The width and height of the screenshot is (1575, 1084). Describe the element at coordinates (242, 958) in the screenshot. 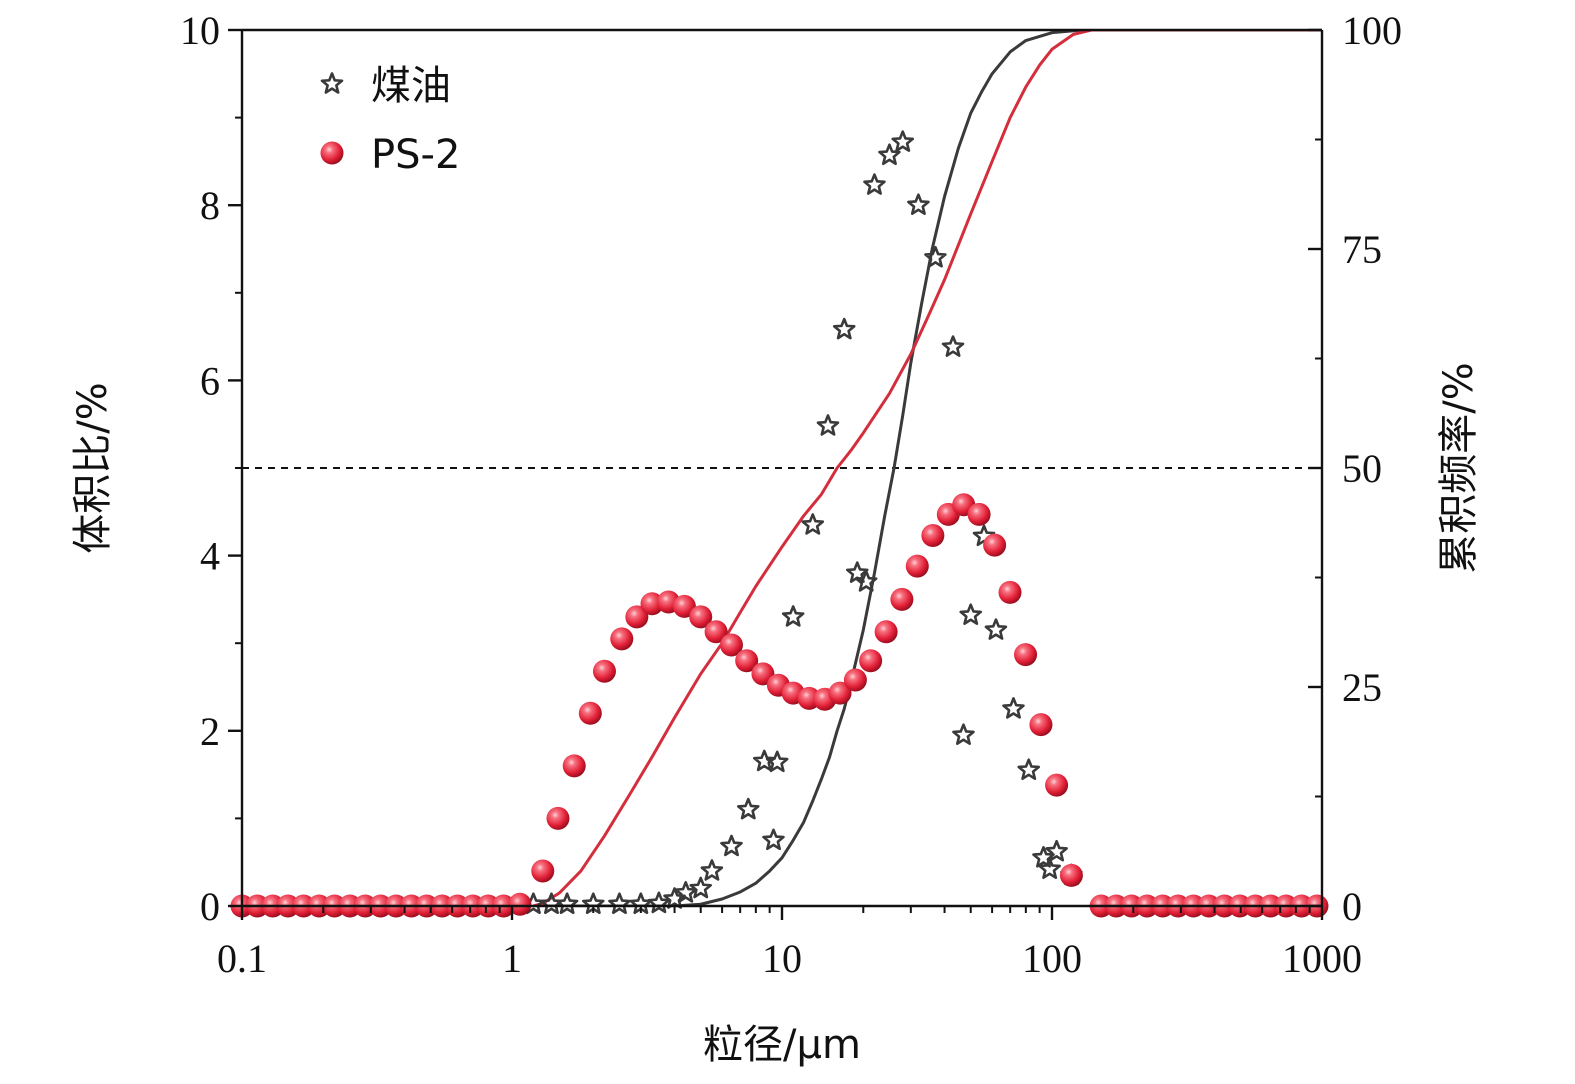

I see `x-tick-label: 0.1` at that location.